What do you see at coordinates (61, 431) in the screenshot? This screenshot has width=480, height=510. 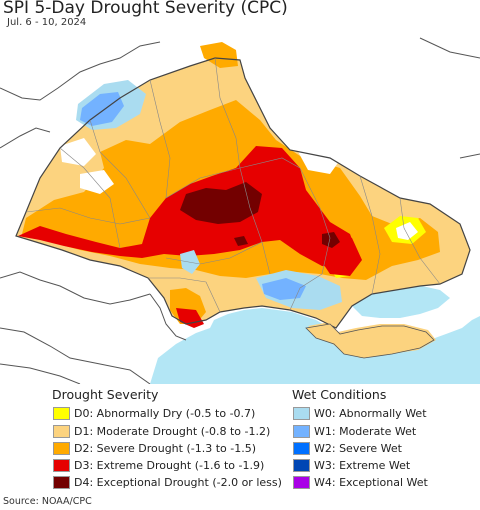 I see `legend-swatch-d1` at bounding box center [61, 431].